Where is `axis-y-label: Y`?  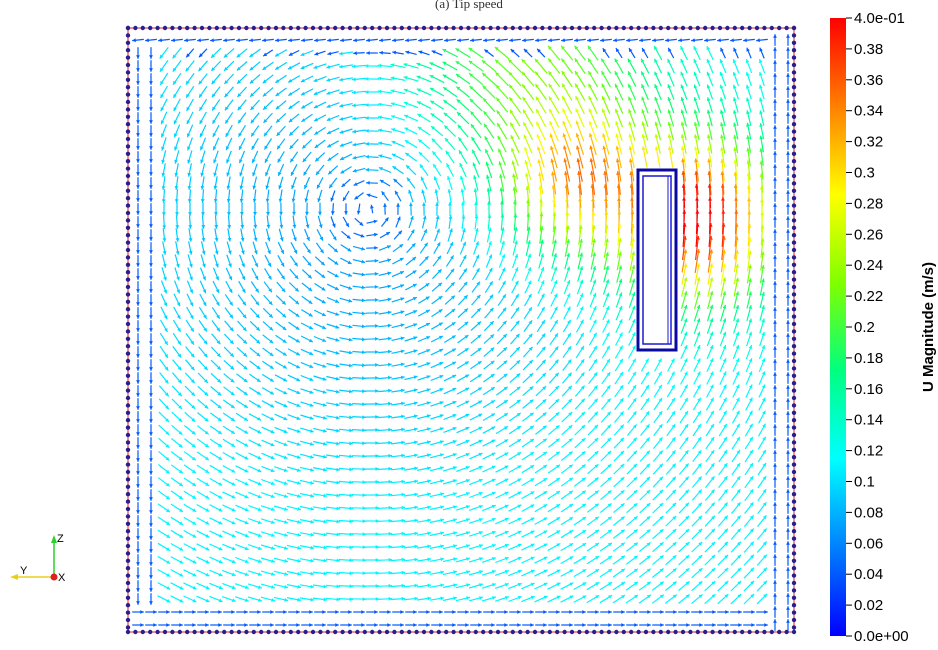 axis-y-label: Y is located at coordinates (24, 571).